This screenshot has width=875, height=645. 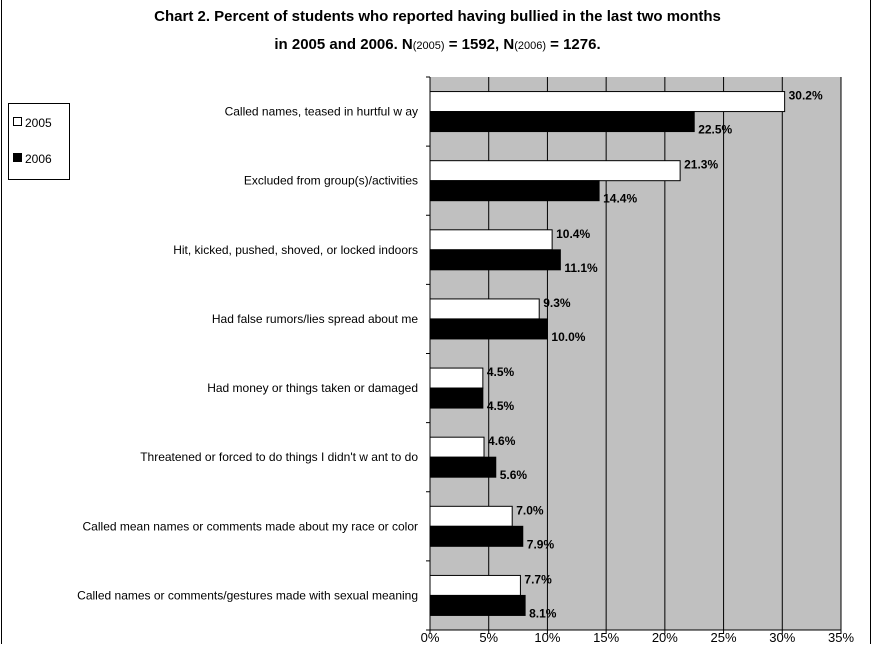 What do you see at coordinates (321, 112) in the screenshot?
I see `category-label: Called names, teased in hurtful w ay` at bounding box center [321, 112].